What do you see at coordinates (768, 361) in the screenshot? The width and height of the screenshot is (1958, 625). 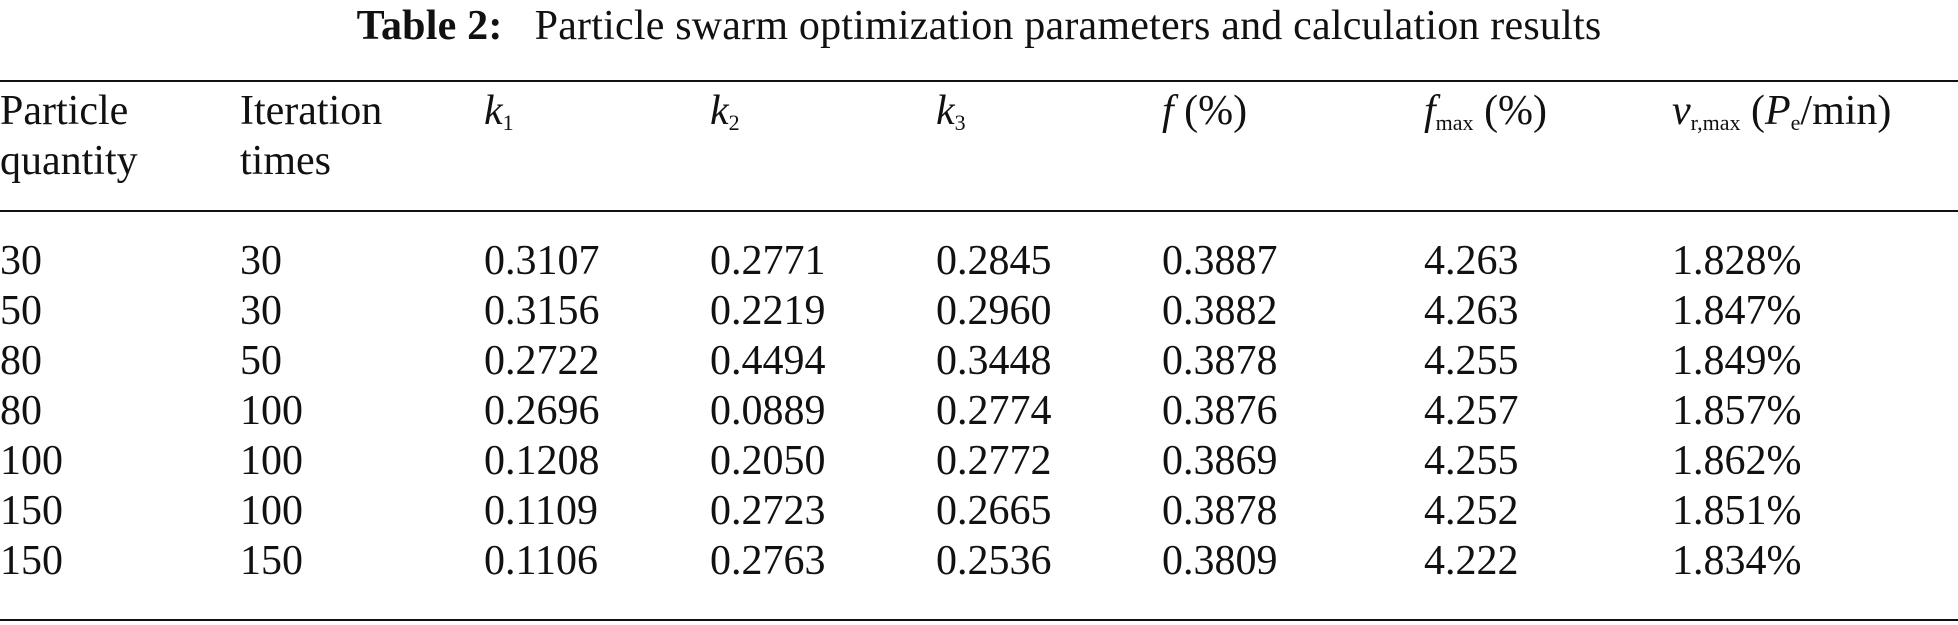 I see `cell-k2: 0.4494` at bounding box center [768, 361].